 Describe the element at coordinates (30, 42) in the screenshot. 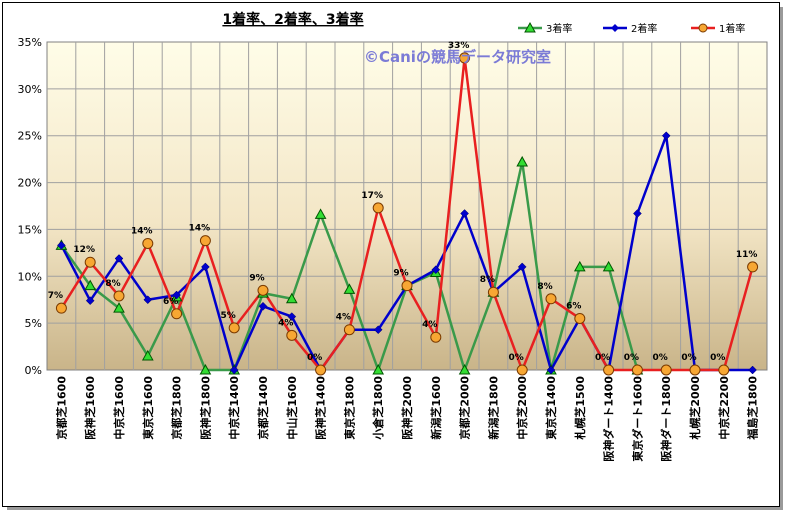

I see `y-tick-label: 35%` at that location.